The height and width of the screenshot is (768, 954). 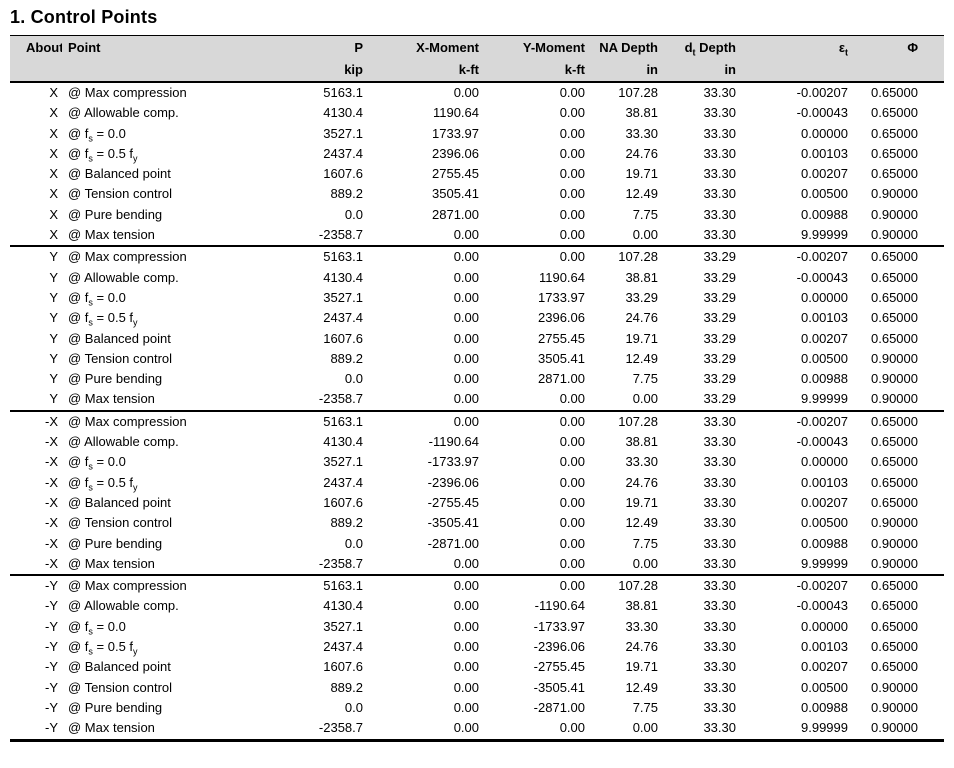 I want to click on cell-p: 2437.4, so click(x=343, y=153).